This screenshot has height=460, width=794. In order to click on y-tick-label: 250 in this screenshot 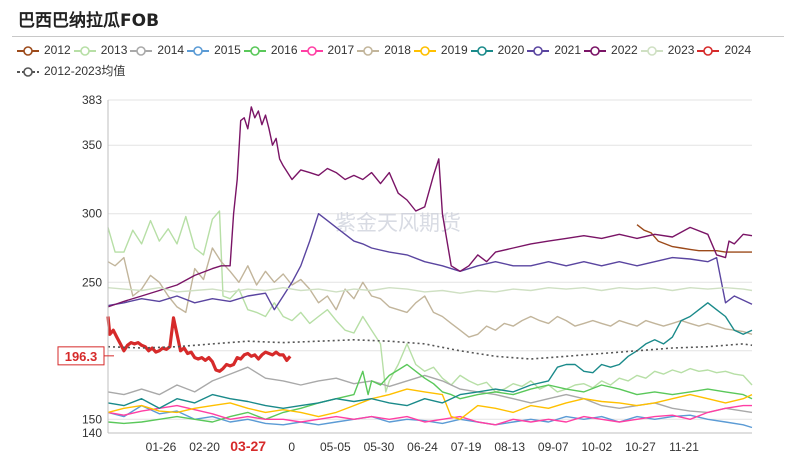, I will do `click(92, 282)`.